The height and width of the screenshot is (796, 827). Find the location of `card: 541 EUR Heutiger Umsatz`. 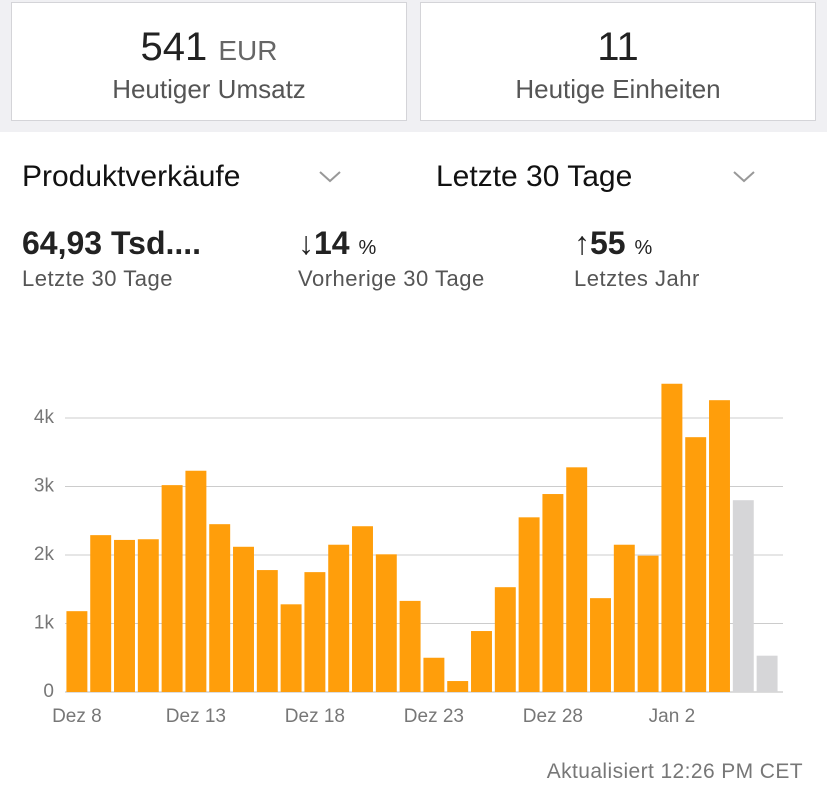

card: 541 EUR Heutiger Umsatz is located at coordinates (209, 61).